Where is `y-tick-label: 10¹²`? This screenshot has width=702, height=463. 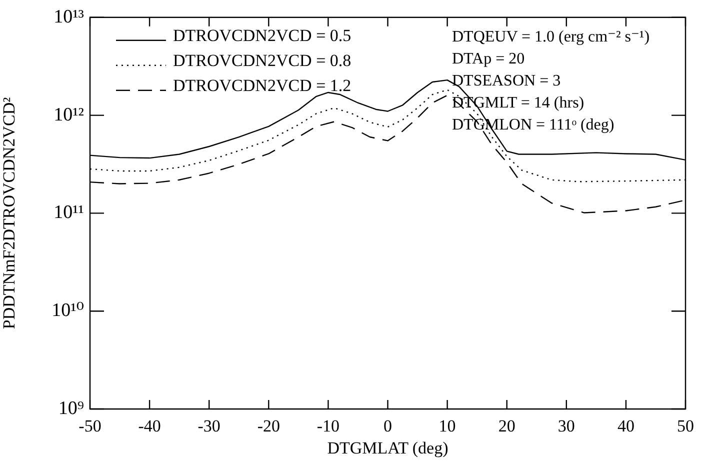
y-tick-label: 10¹² is located at coordinates (69, 115).